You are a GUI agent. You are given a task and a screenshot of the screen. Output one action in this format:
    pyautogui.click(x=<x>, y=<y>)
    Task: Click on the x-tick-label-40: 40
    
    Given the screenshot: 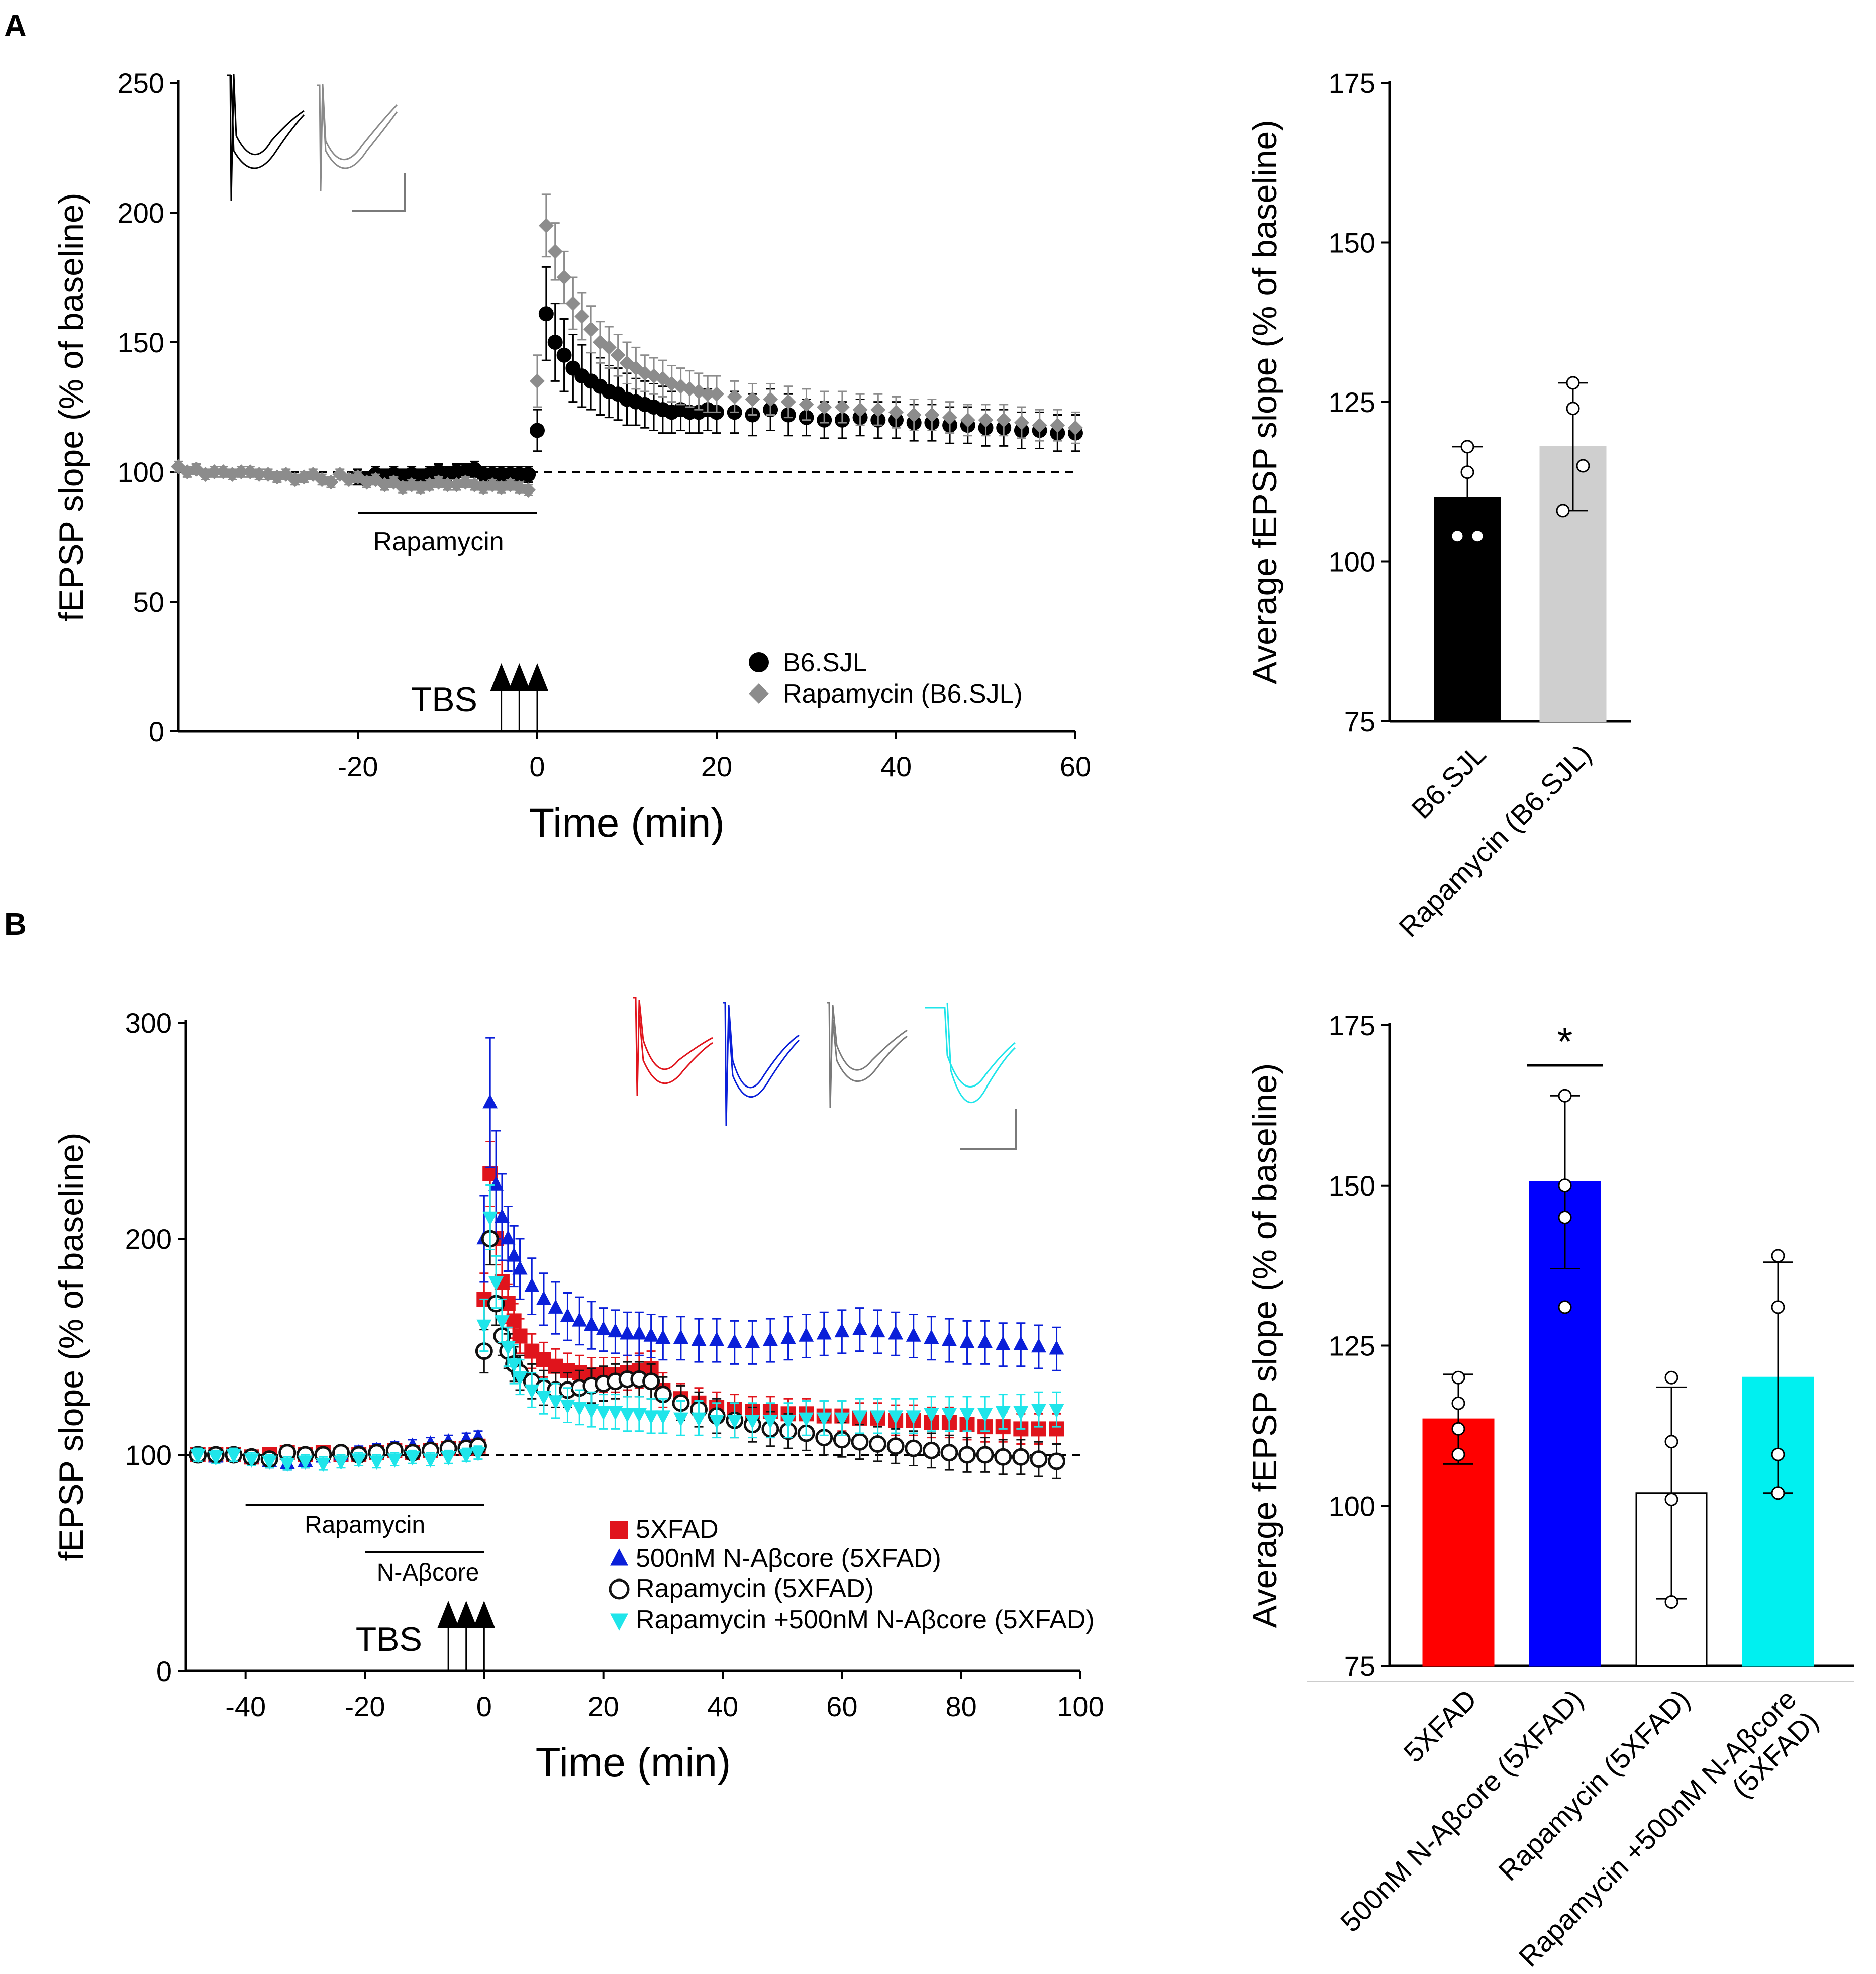 What is the action you would take?
    pyautogui.click(x=723, y=1706)
    